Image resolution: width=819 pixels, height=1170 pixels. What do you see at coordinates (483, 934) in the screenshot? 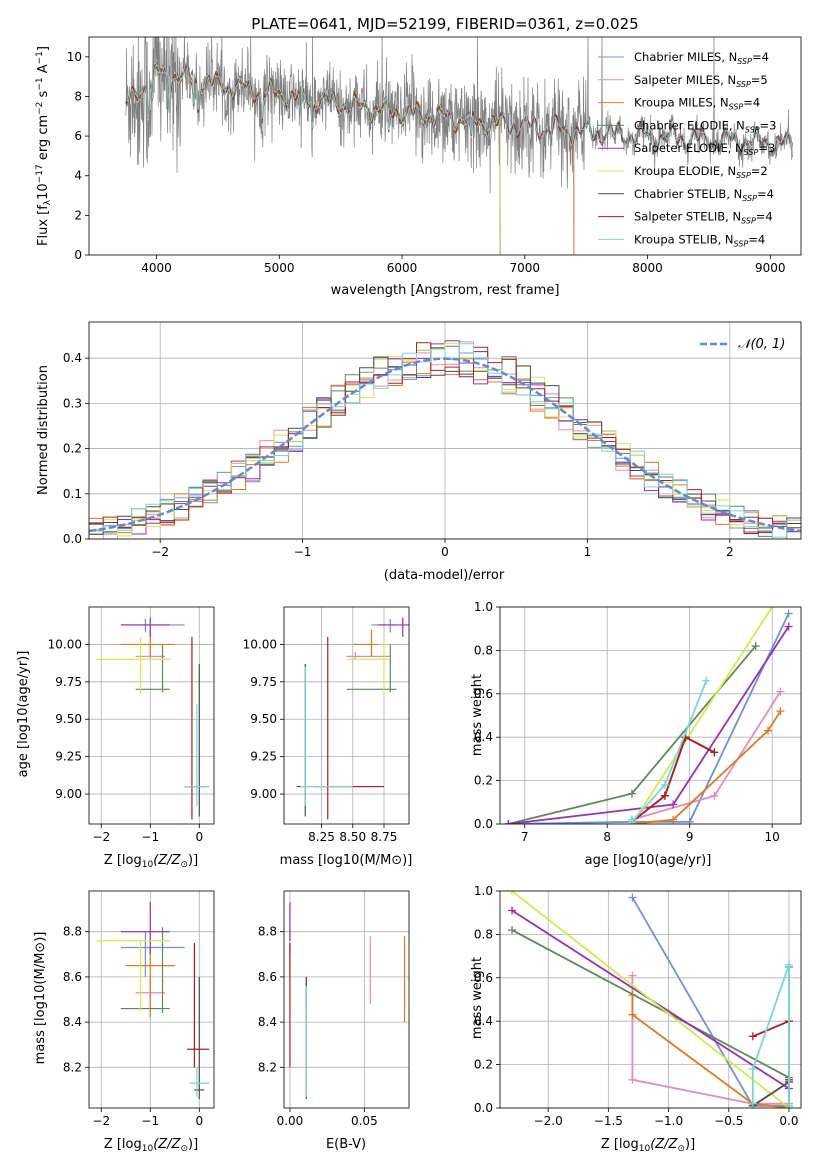
I see `y-tick-label: 0.8` at bounding box center [483, 934].